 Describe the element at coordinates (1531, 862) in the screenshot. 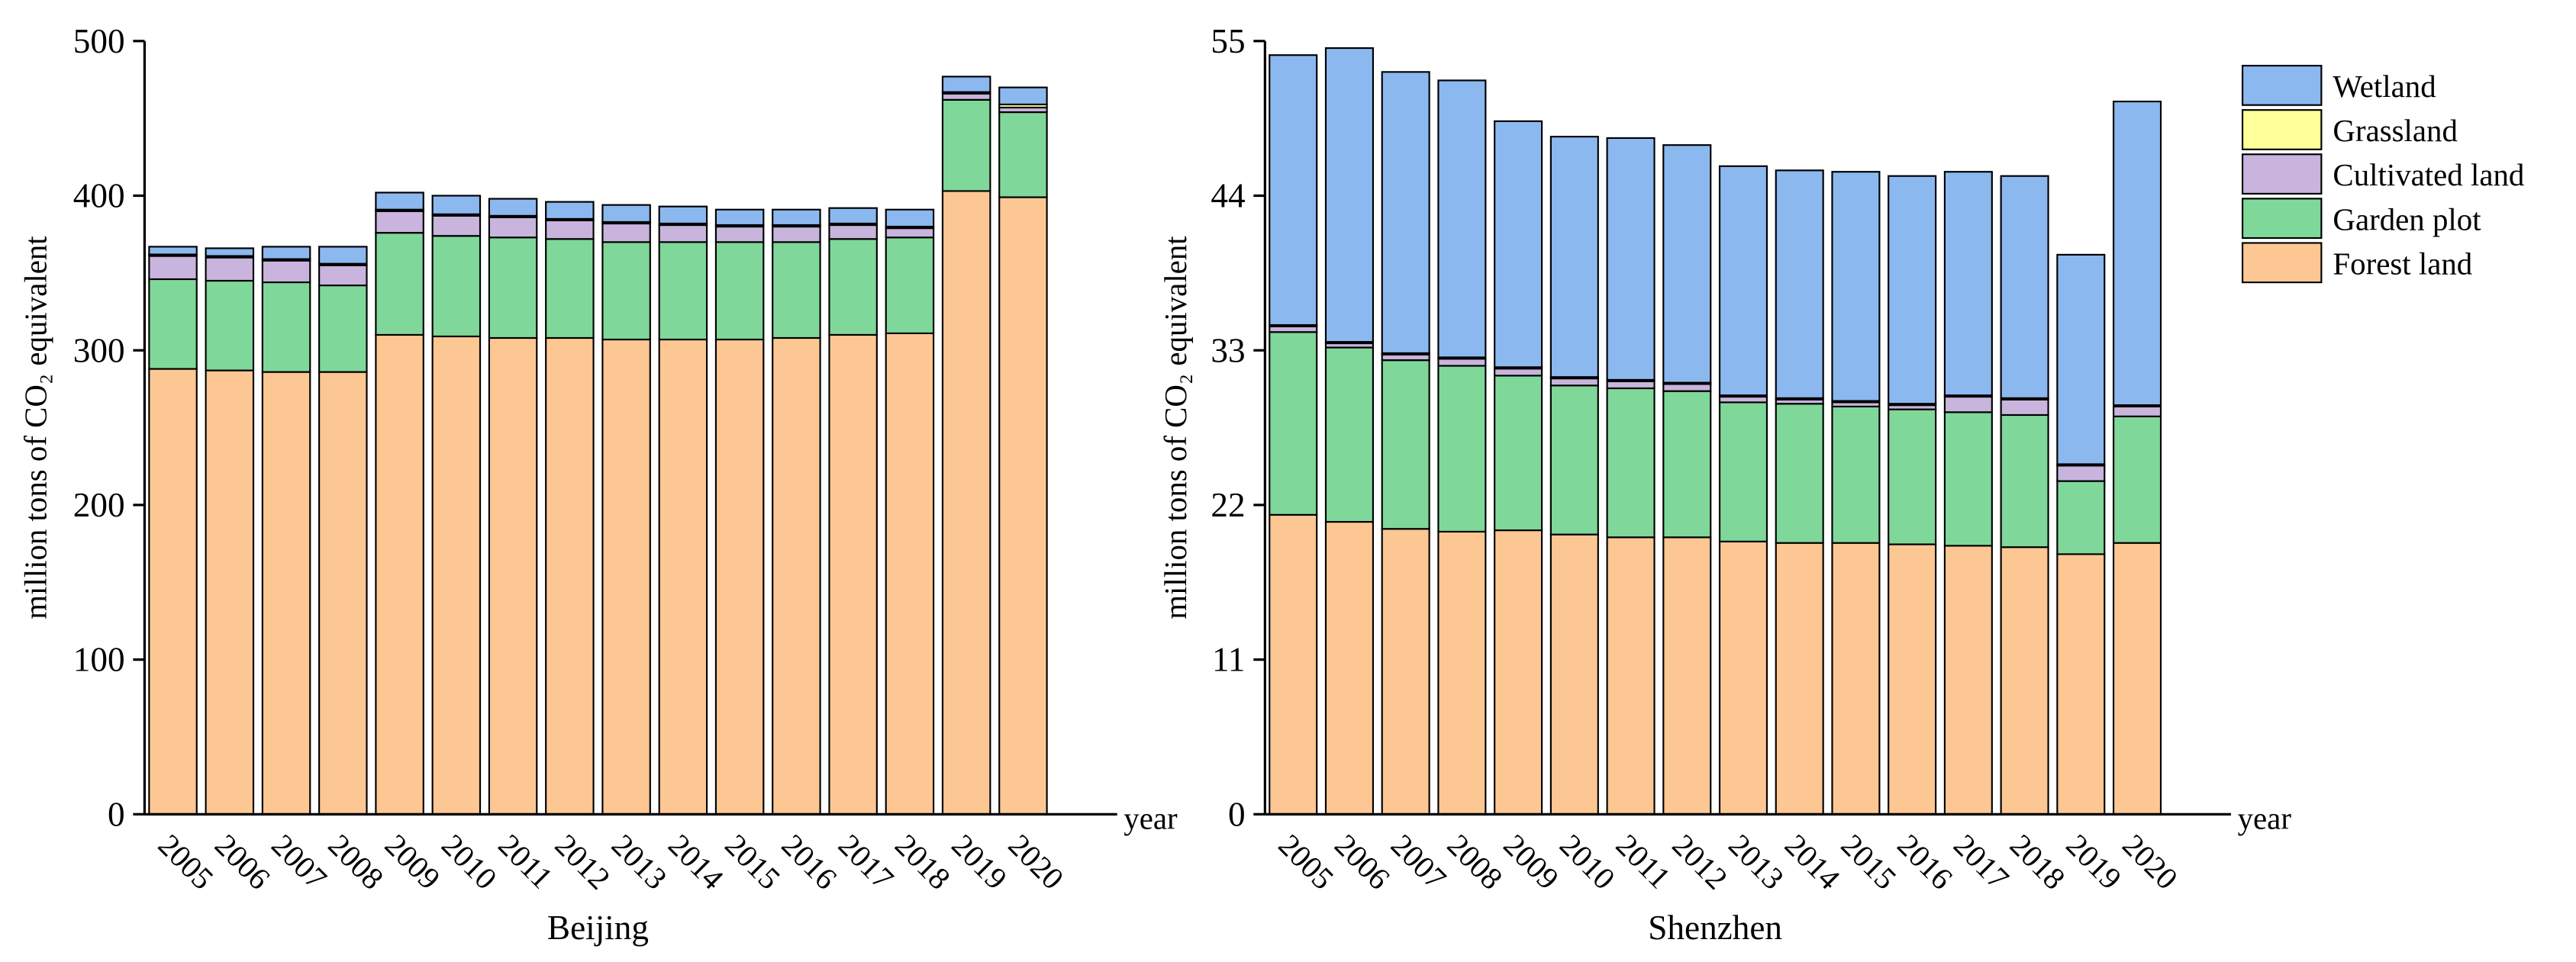

I see `x-tick-label: 2009` at that location.